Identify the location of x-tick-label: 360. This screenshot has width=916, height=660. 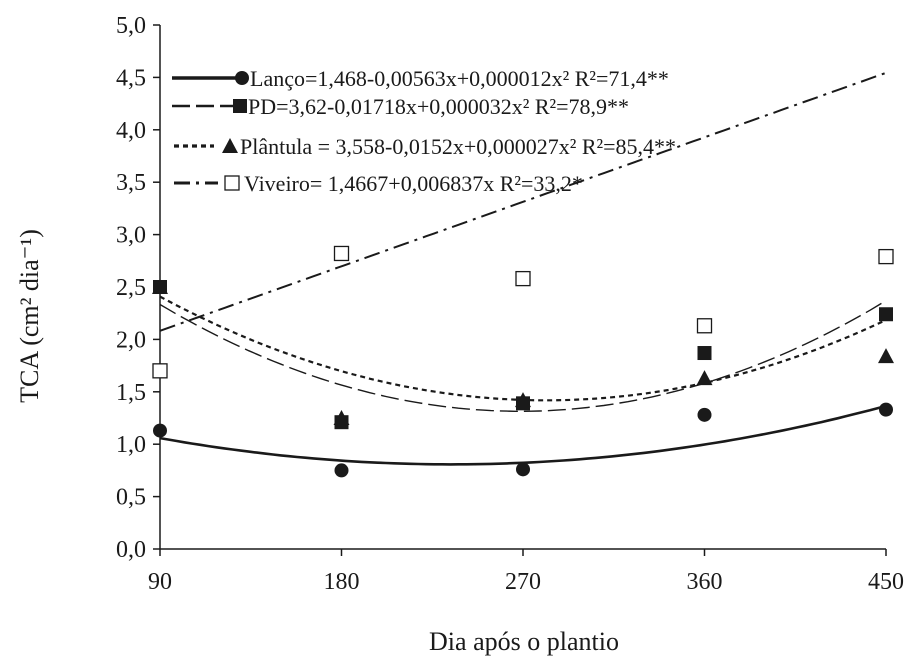
(705, 582).